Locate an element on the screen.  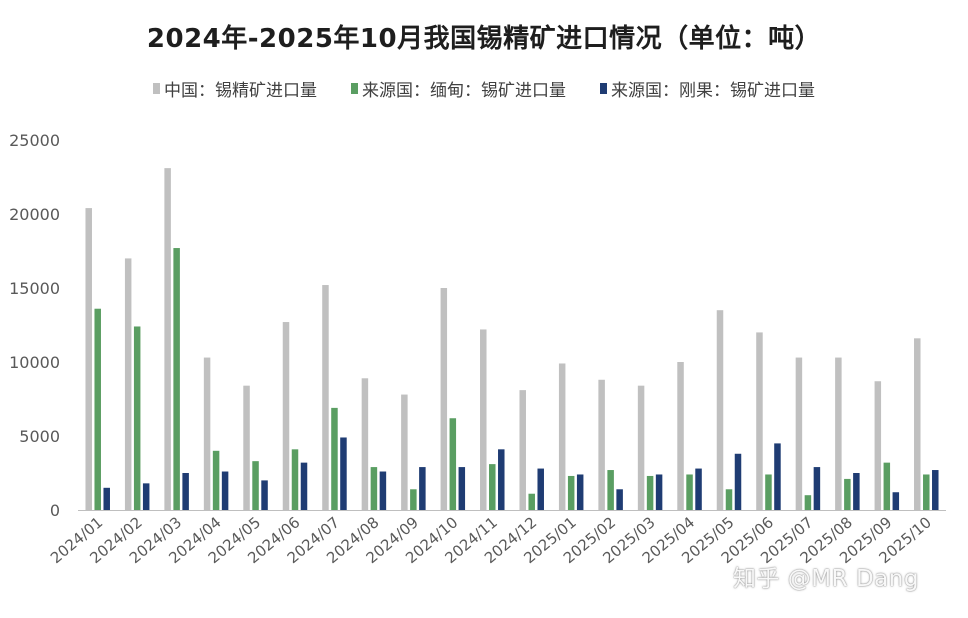
legend-swatch-china is located at coordinates (156, 88).